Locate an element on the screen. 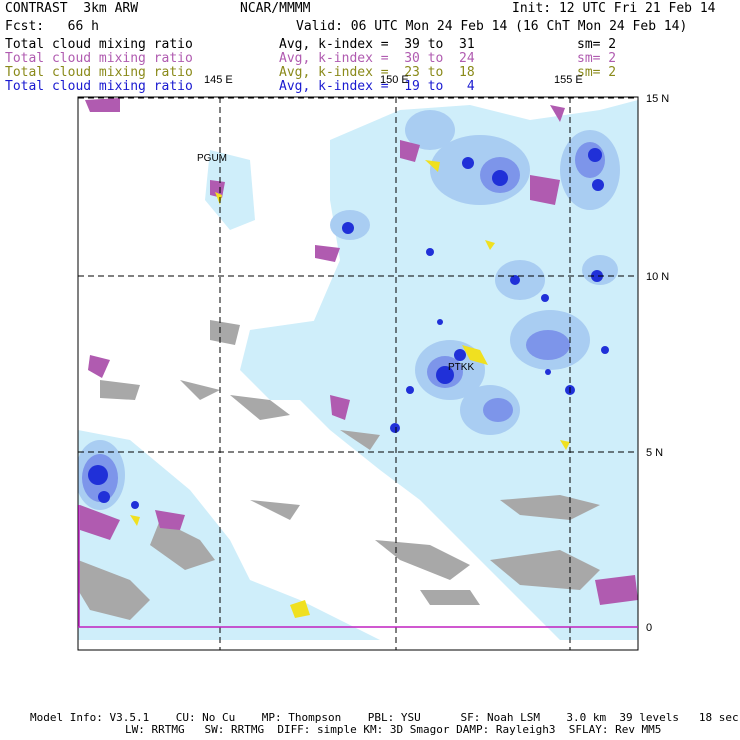  field-smooth-1: sm= 2 is located at coordinates (597, 44).